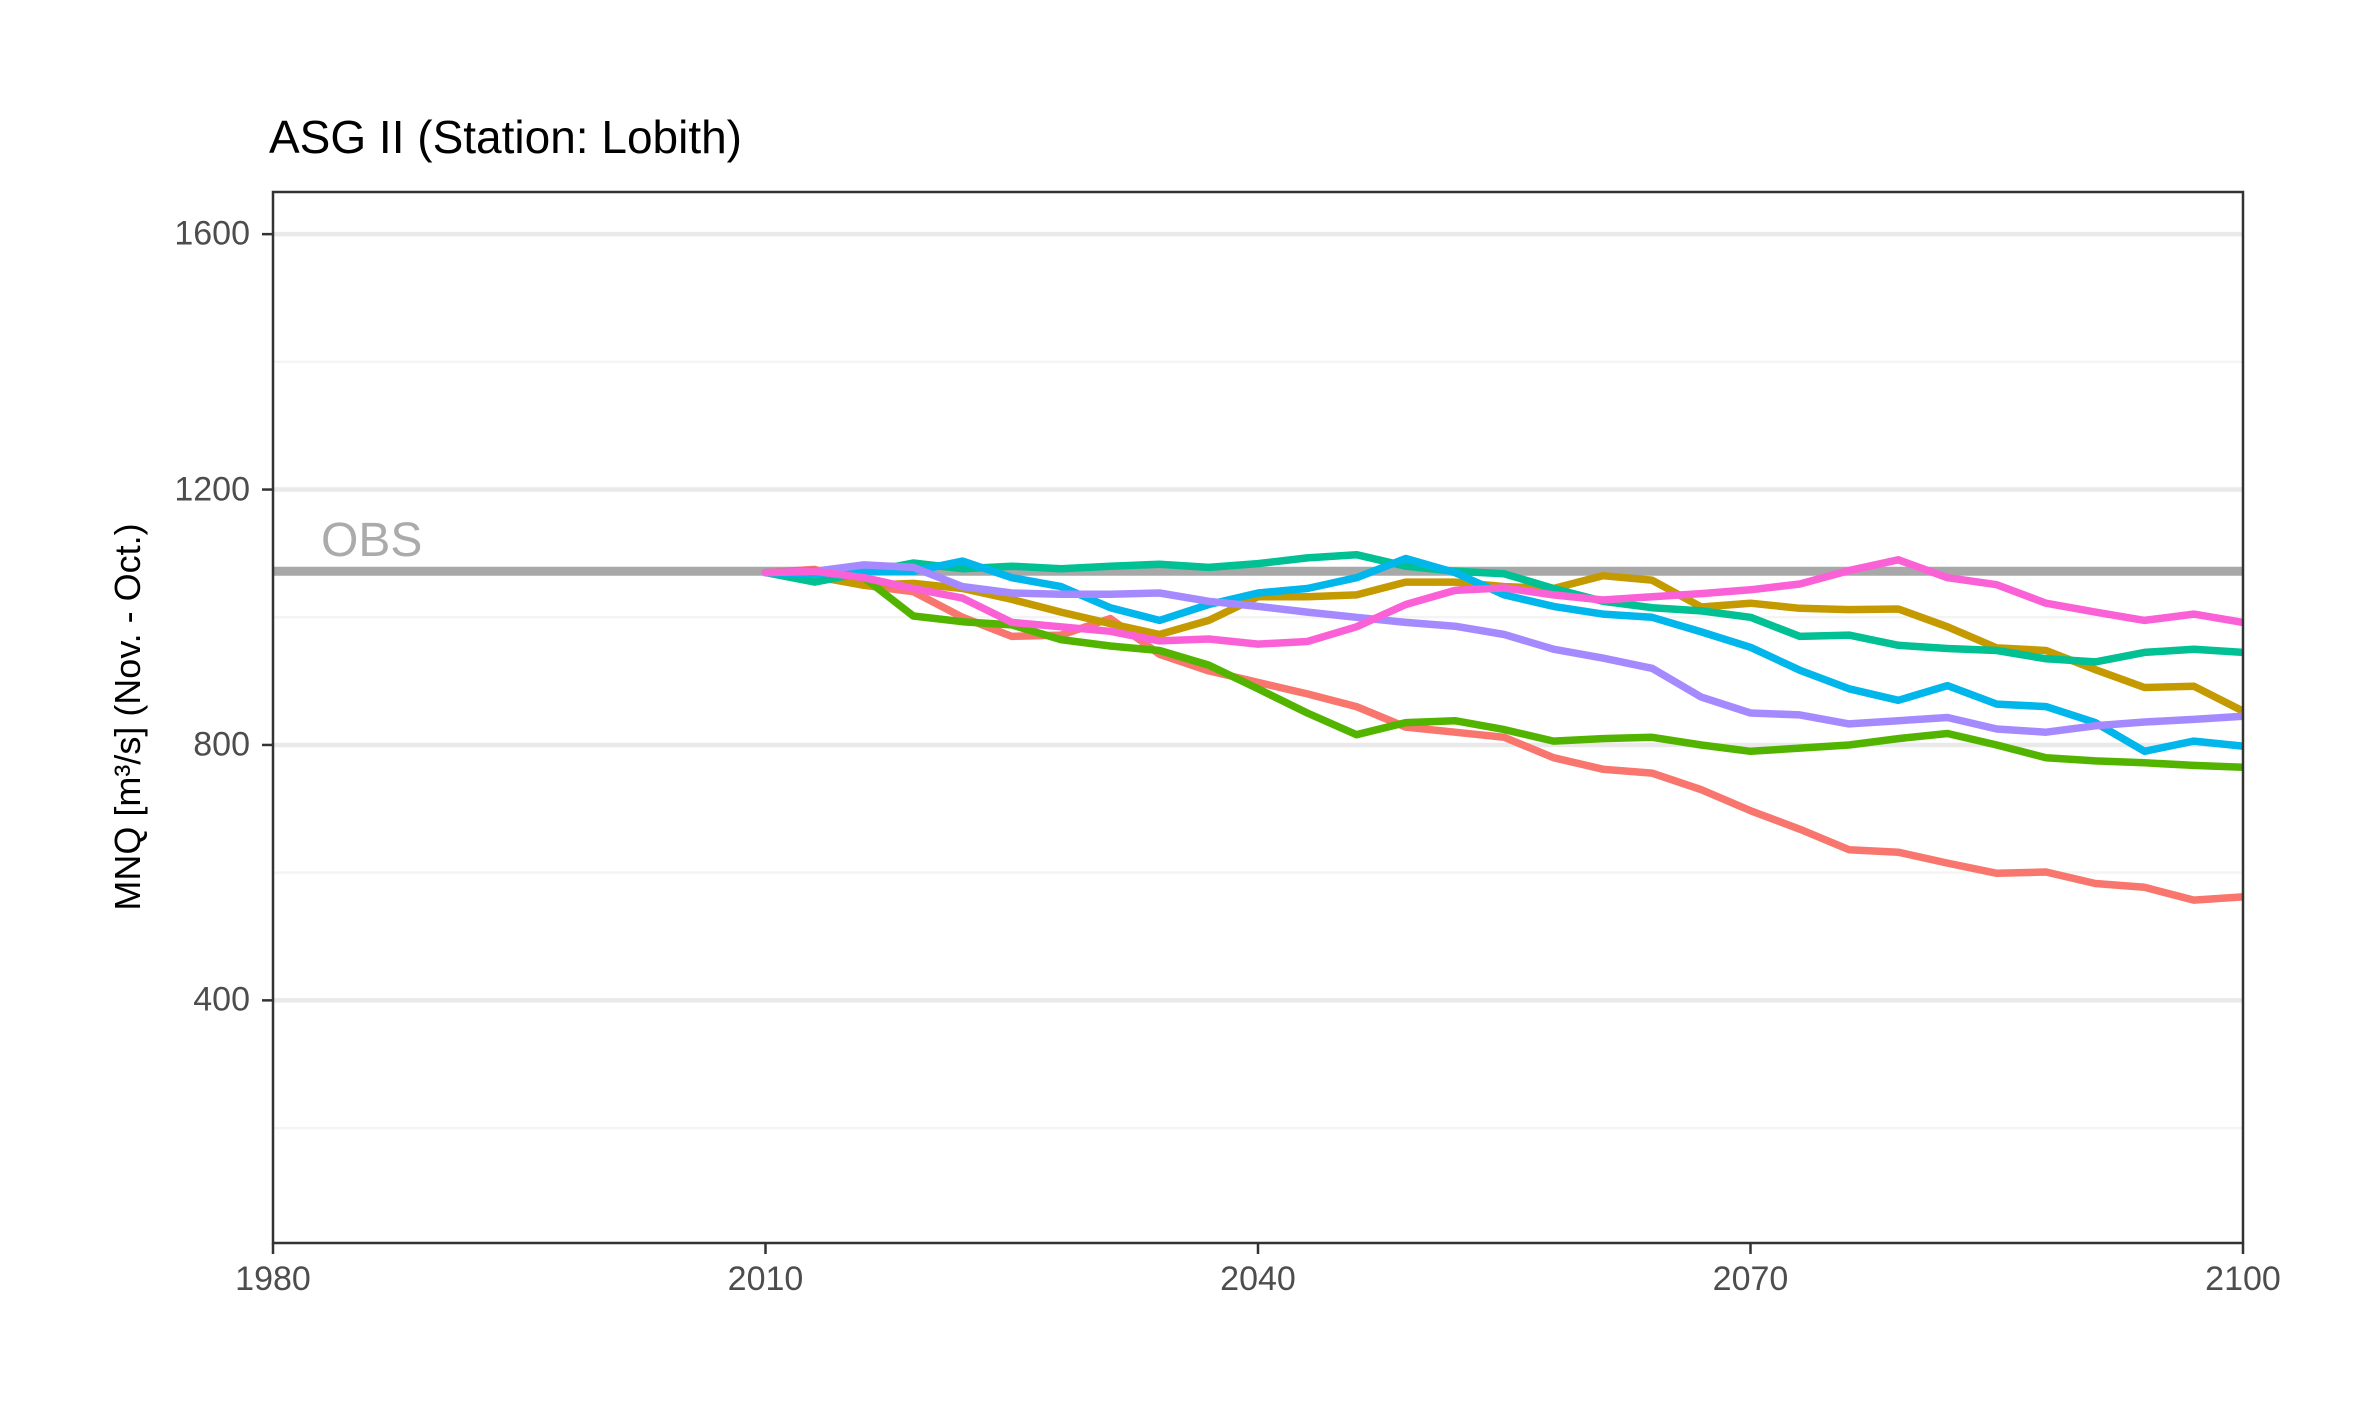 The height and width of the screenshot is (1417, 2362). Describe the element at coordinates (221, 999) in the screenshot. I see `y-tick-label: 400` at that location.